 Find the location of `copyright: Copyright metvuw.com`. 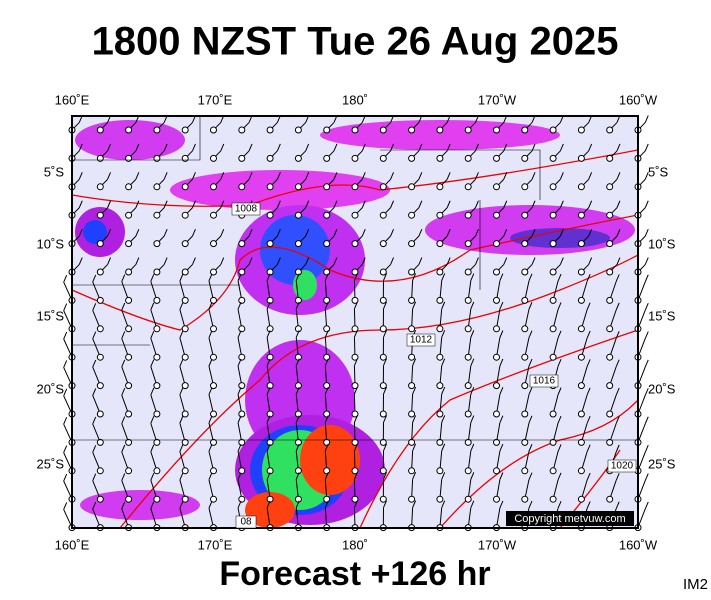

copyright: Copyright metvuw.com is located at coordinates (569, 519).